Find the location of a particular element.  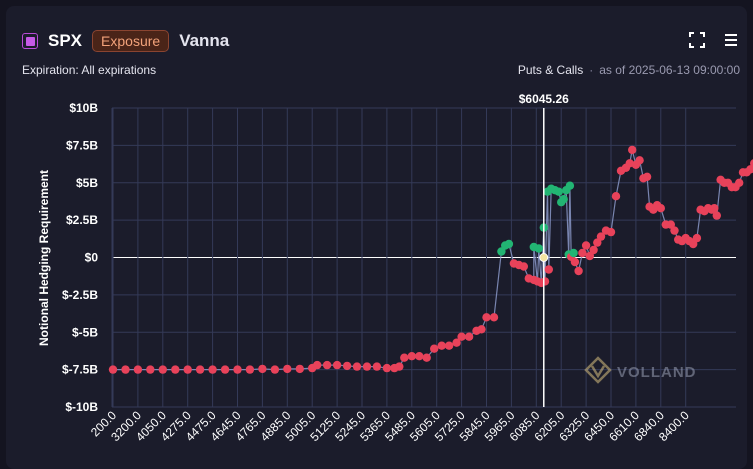

y-axis-ticks: $-10B $-7.5B $-5B $-2.5B $0 $2.5B $5B $7.5B $10B is located at coordinates (80, 257).